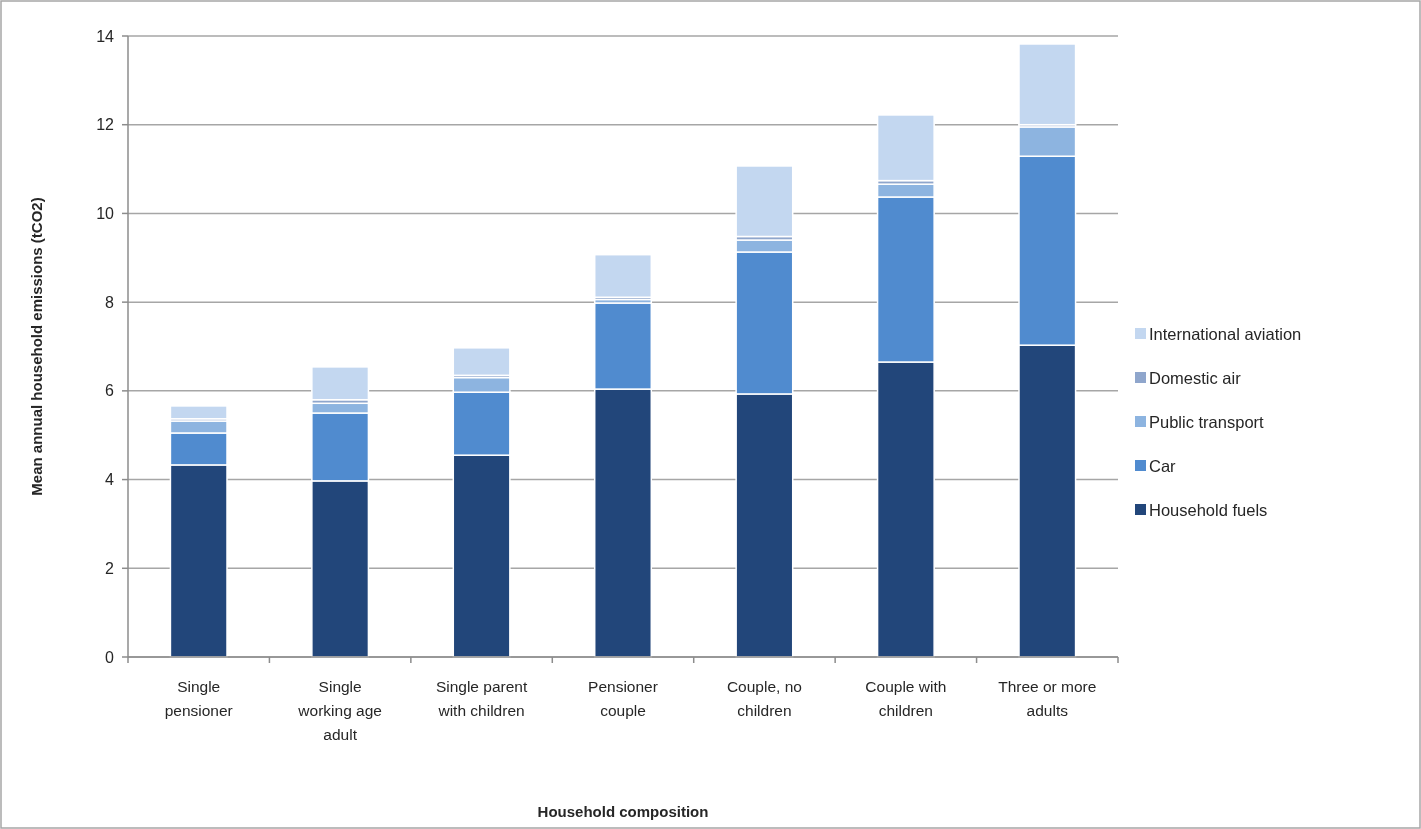 The height and width of the screenshot is (829, 1421). Describe the element at coordinates (36, 346) in the screenshot. I see `y-axis-title: Mean annual household emissions (tCO2)` at that location.